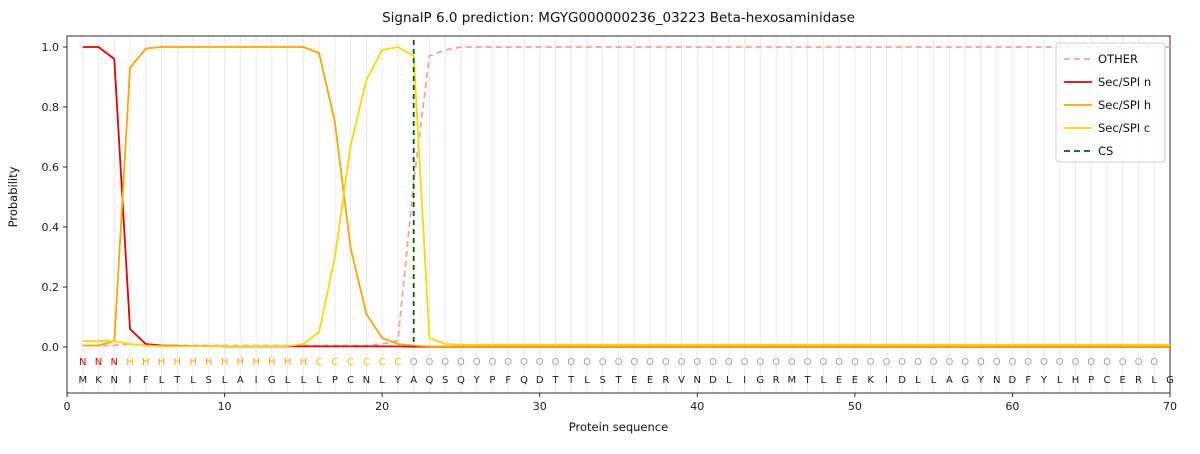  Describe the element at coordinates (51, 47) in the screenshot. I see `y-tick-label: 1.0` at that location.